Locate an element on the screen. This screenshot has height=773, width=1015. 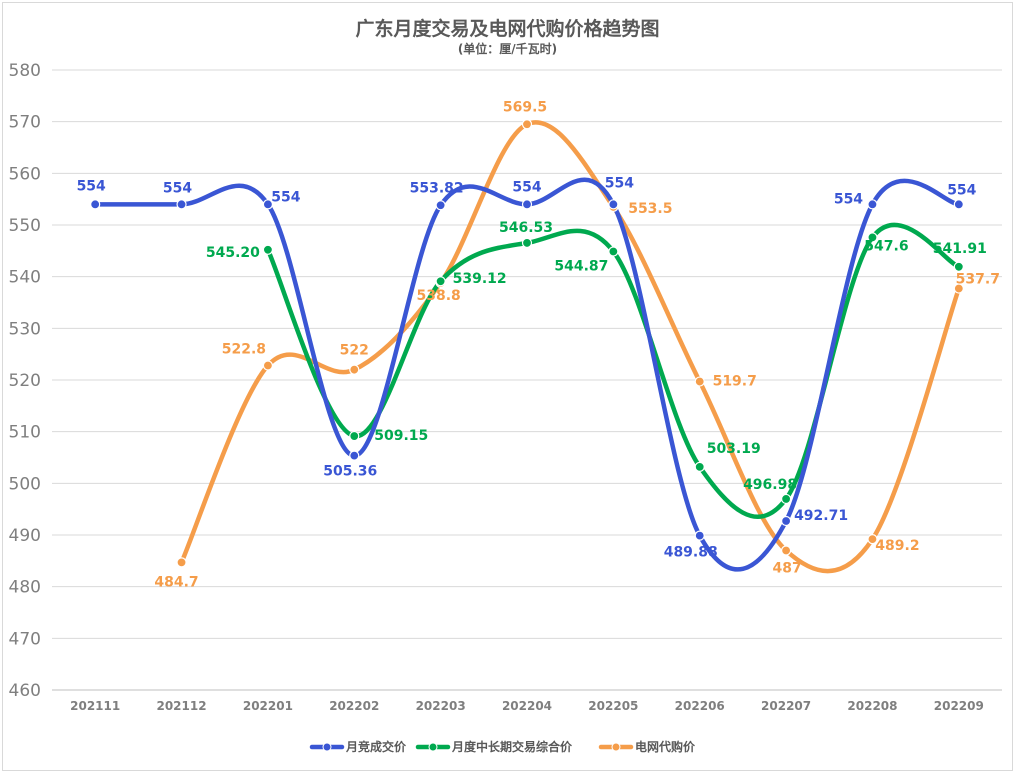
data-label: 522.8 is located at coordinates (244, 350).